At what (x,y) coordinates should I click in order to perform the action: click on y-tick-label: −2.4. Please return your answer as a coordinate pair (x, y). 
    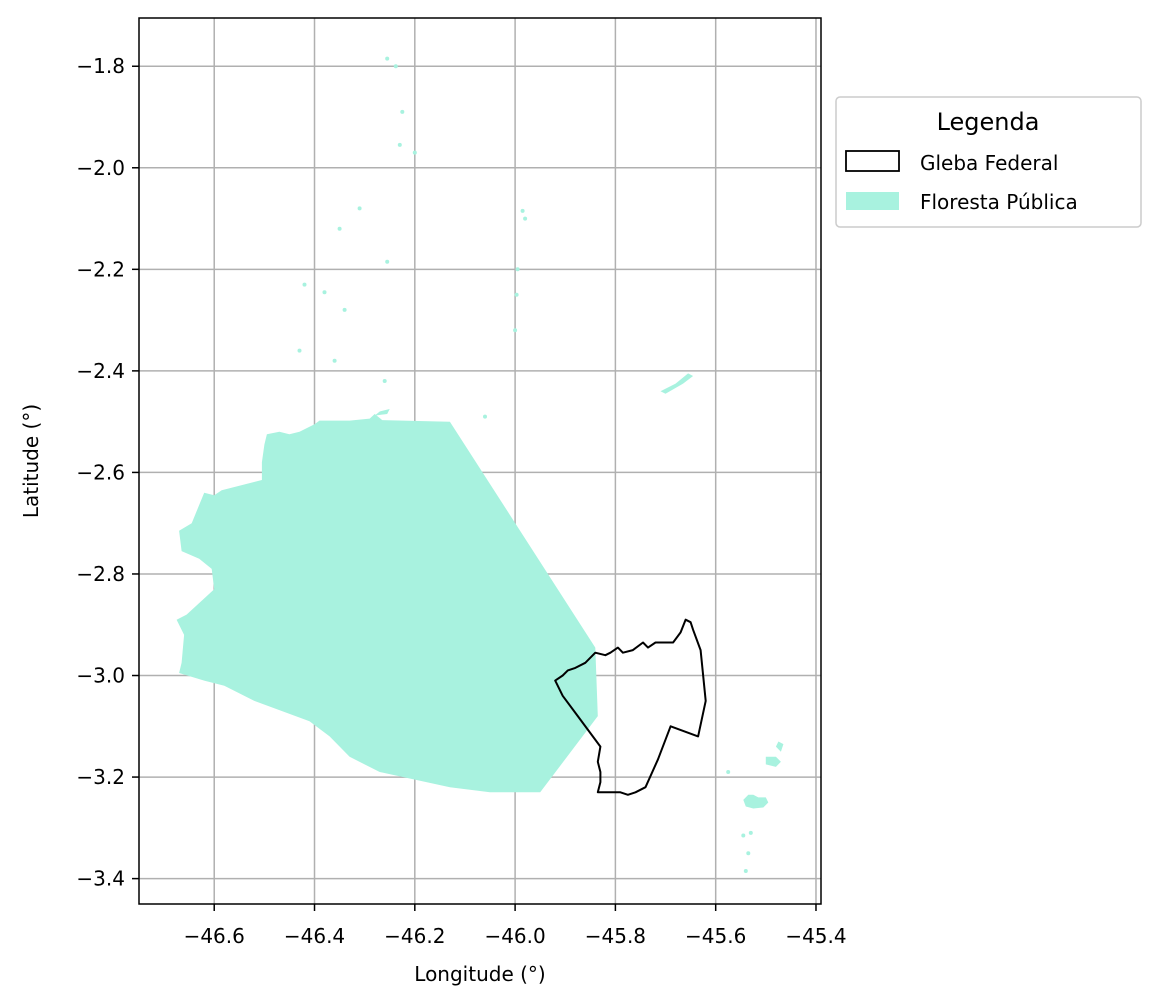
    Looking at the image, I should click on (100, 371).